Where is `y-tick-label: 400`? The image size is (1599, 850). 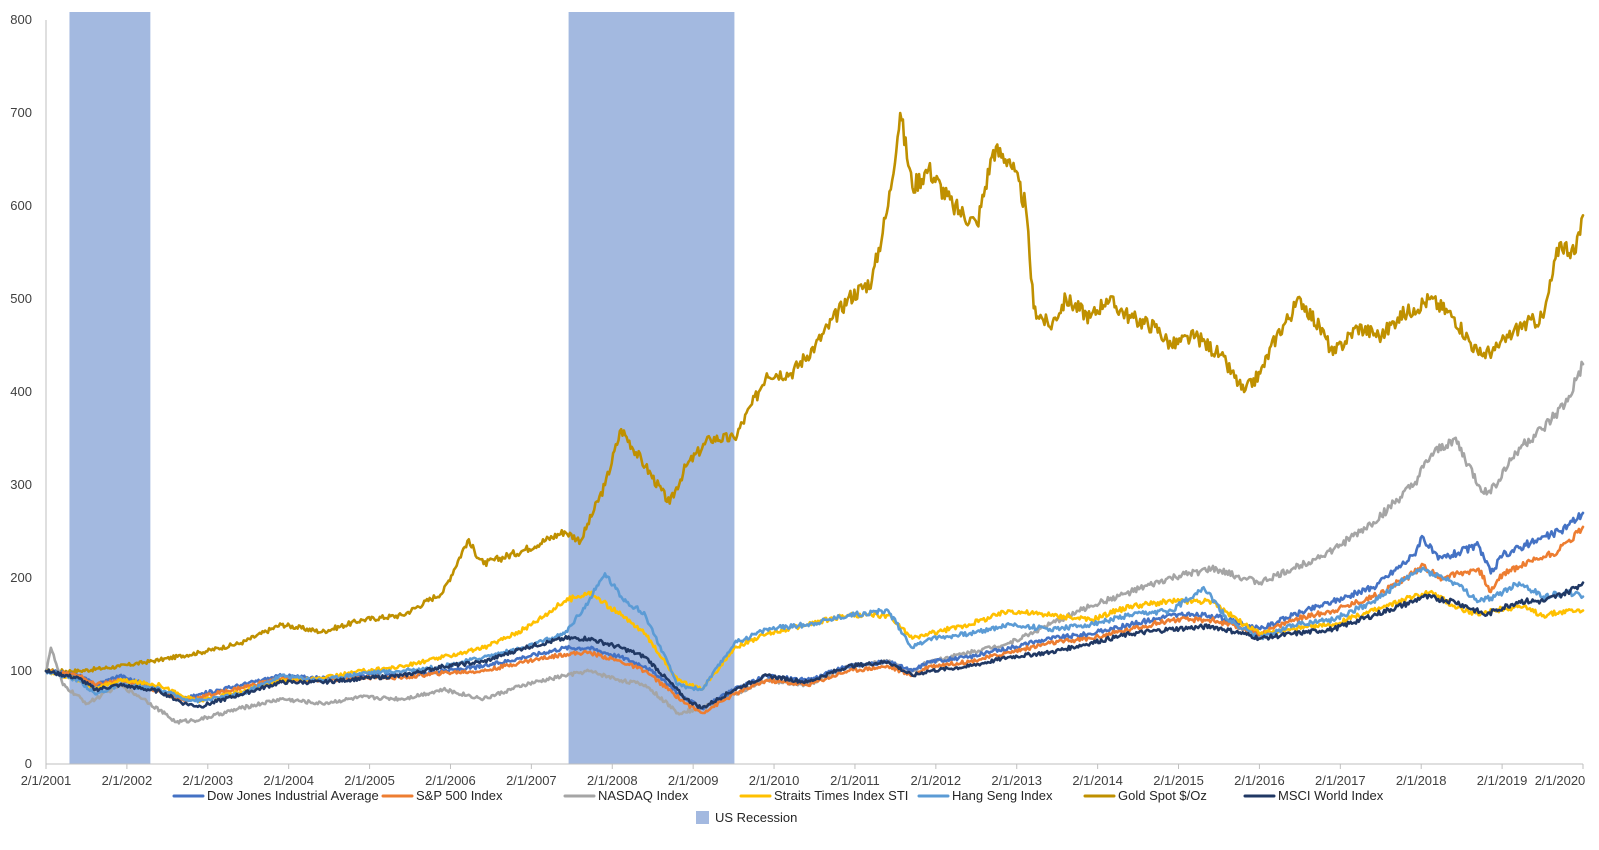 y-tick-label: 400 is located at coordinates (21, 391).